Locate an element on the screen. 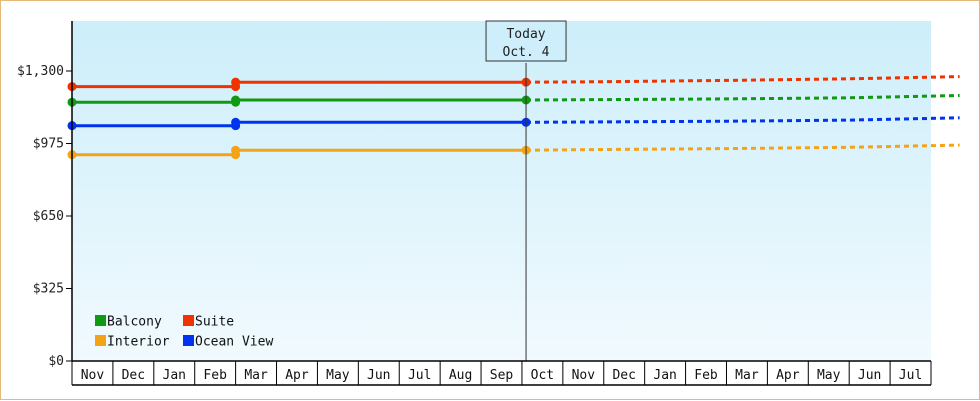  y-tick-label: $975 is located at coordinates (48, 144).